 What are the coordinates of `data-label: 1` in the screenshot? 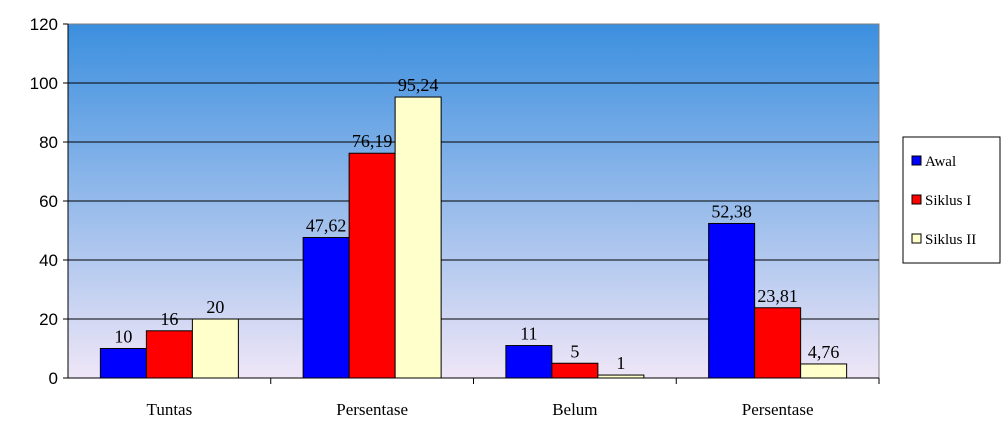 It's located at (620, 363).